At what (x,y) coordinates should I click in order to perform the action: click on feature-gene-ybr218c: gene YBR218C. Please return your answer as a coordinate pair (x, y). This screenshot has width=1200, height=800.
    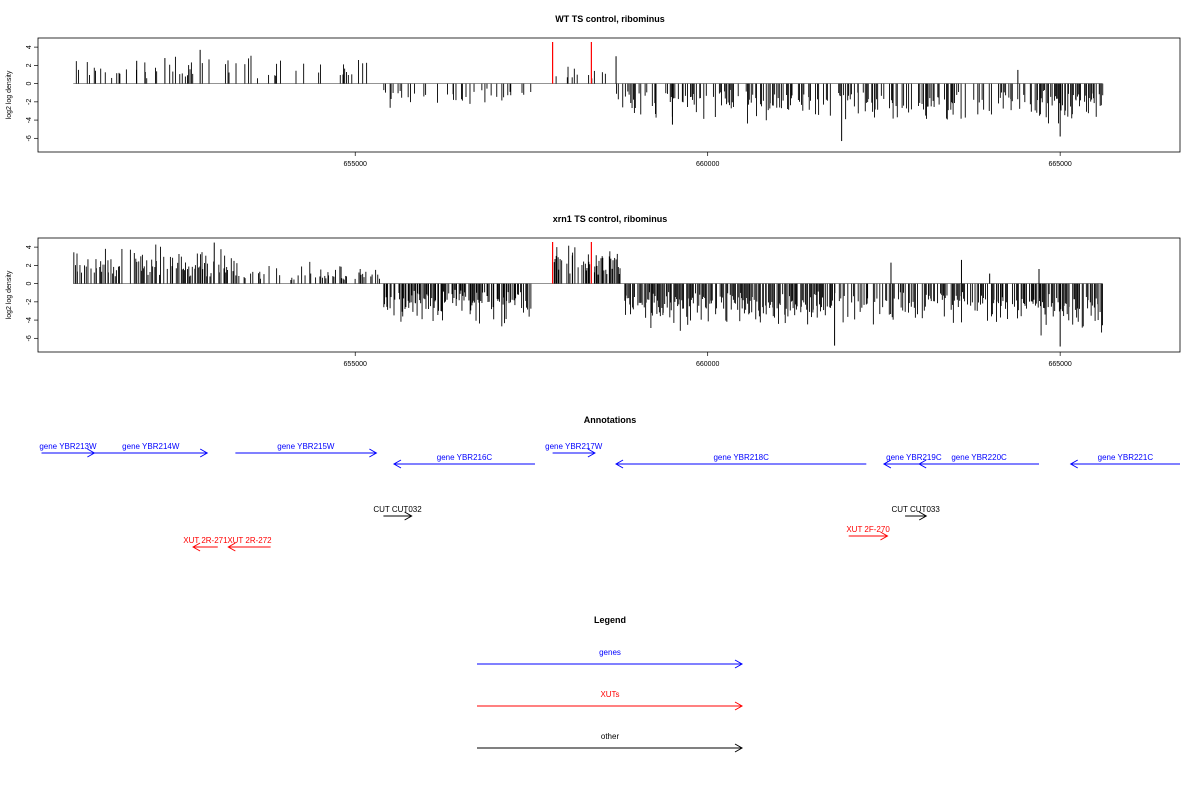
    Looking at the image, I should click on (741, 461).